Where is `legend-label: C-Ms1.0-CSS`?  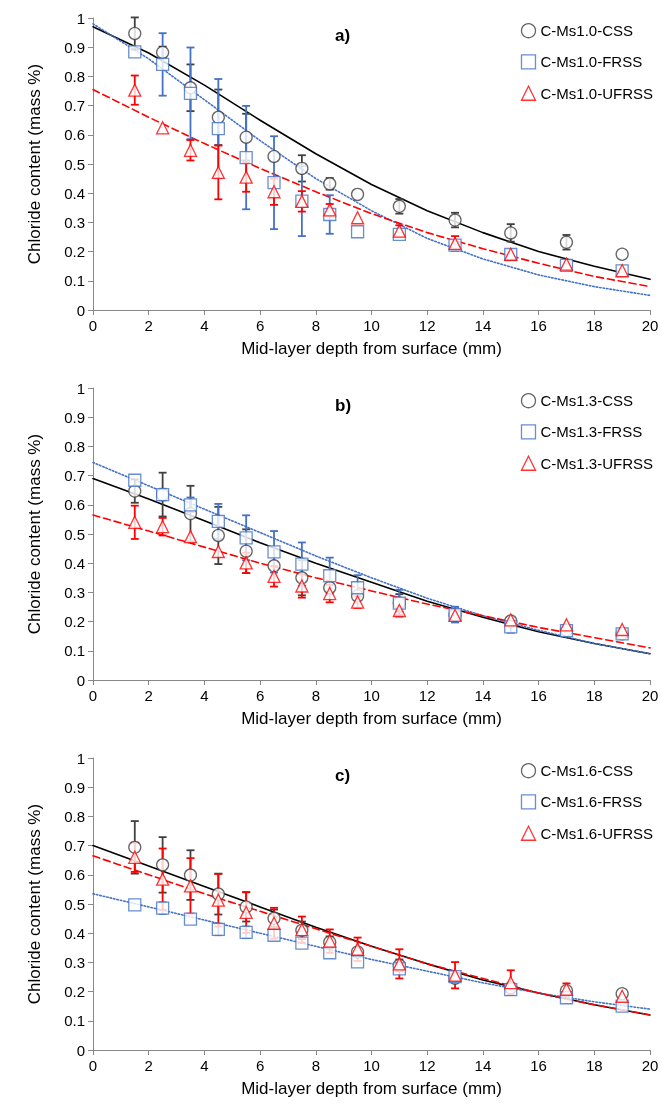 legend-label: C-Ms1.0-CSS is located at coordinates (587, 31).